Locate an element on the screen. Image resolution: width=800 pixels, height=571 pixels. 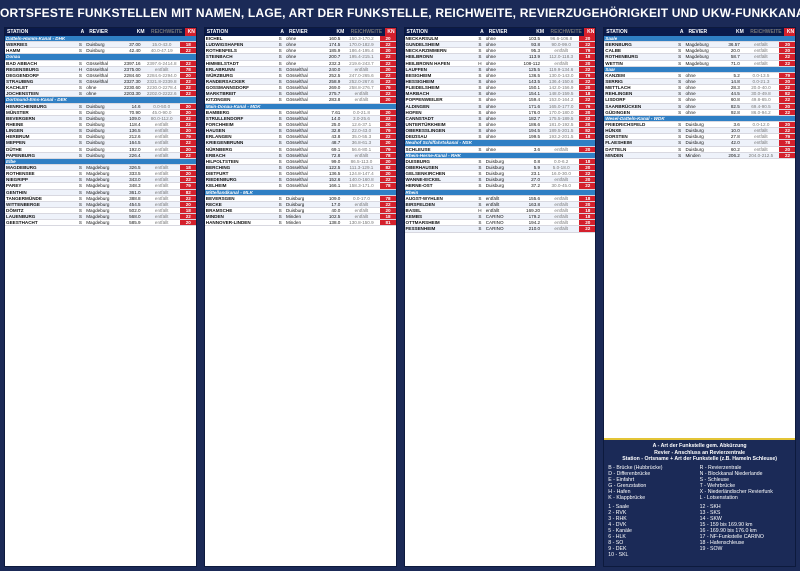
table-row: RHEINE S Duisburg 118.4 entfällt 22 is located at coordinates (100, 125).